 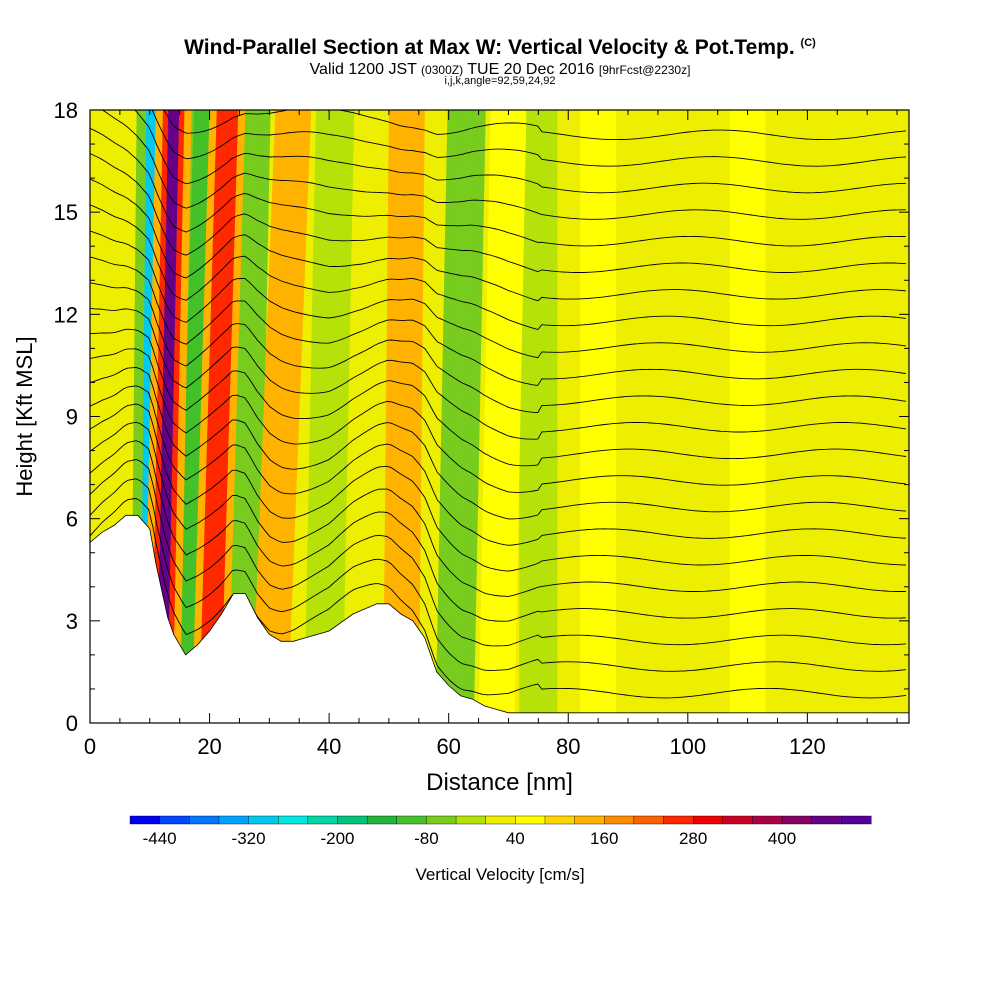 What do you see at coordinates (72, 417) in the screenshot?
I see `y-tick-label-3: 9` at bounding box center [72, 417].